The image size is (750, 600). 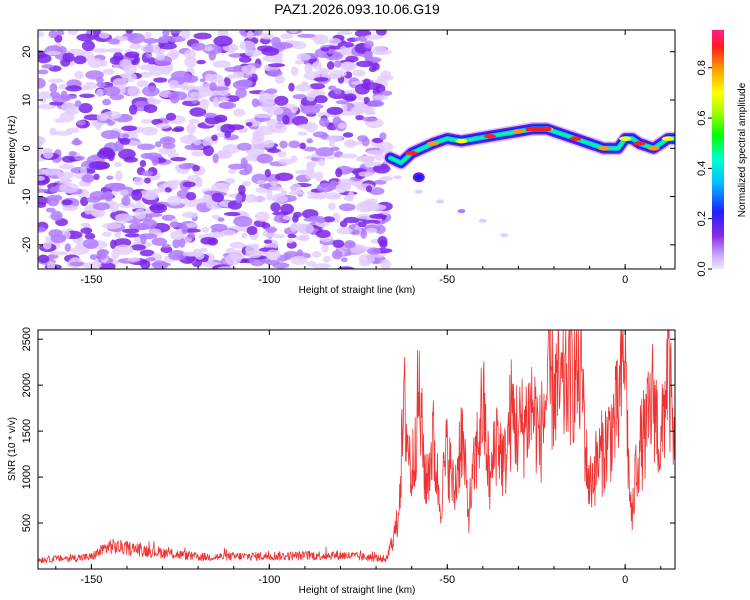 I want to click on spectrogram-x-tick-label: -100, so click(x=269, y=280).